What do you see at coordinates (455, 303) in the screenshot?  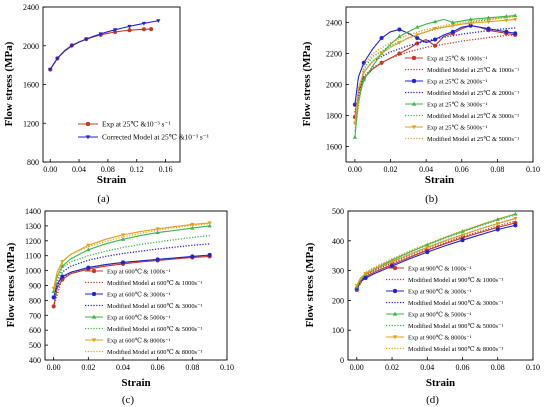 I see `legend-label: Modified Model at 900℃ & 3000s⁻¹` at bounding box center [455, 303].